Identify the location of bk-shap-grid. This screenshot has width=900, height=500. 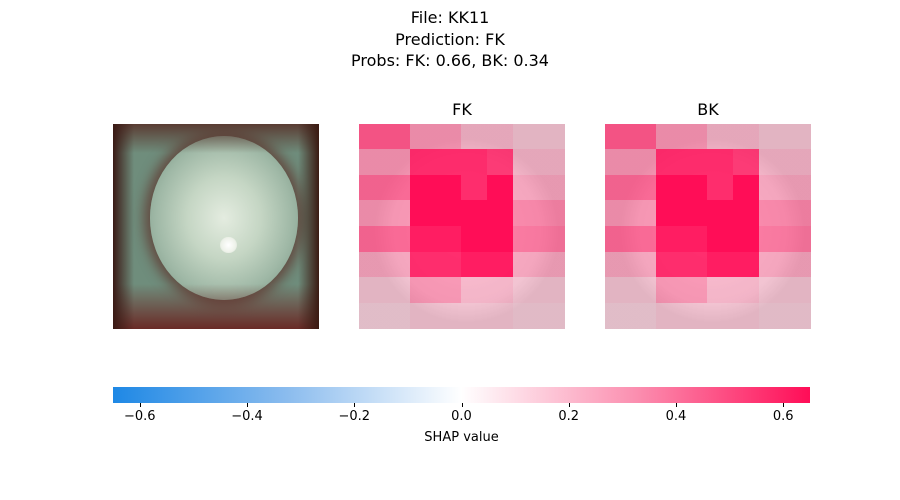
(708, 226).